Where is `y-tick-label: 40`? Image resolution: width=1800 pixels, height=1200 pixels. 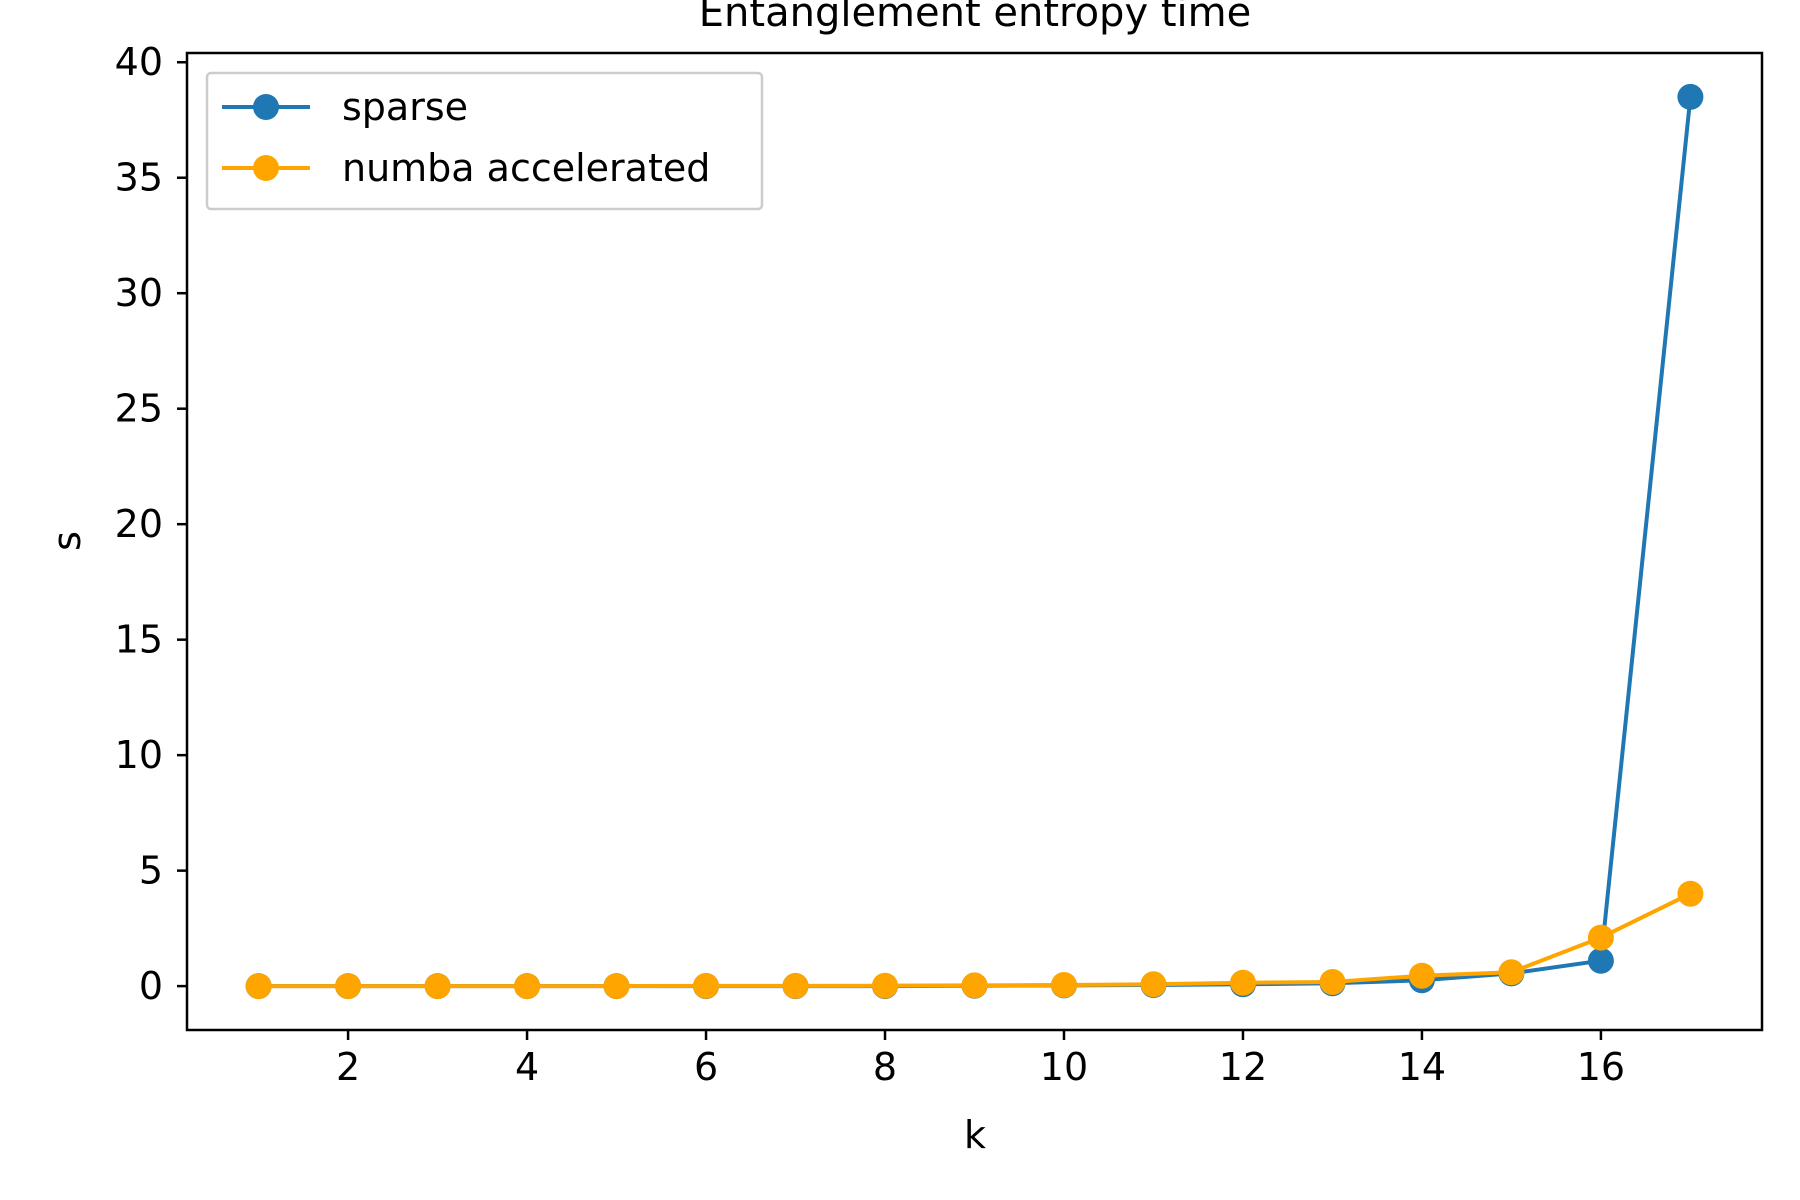
y-tick-label: 40 is located at coordinates (139, 62).